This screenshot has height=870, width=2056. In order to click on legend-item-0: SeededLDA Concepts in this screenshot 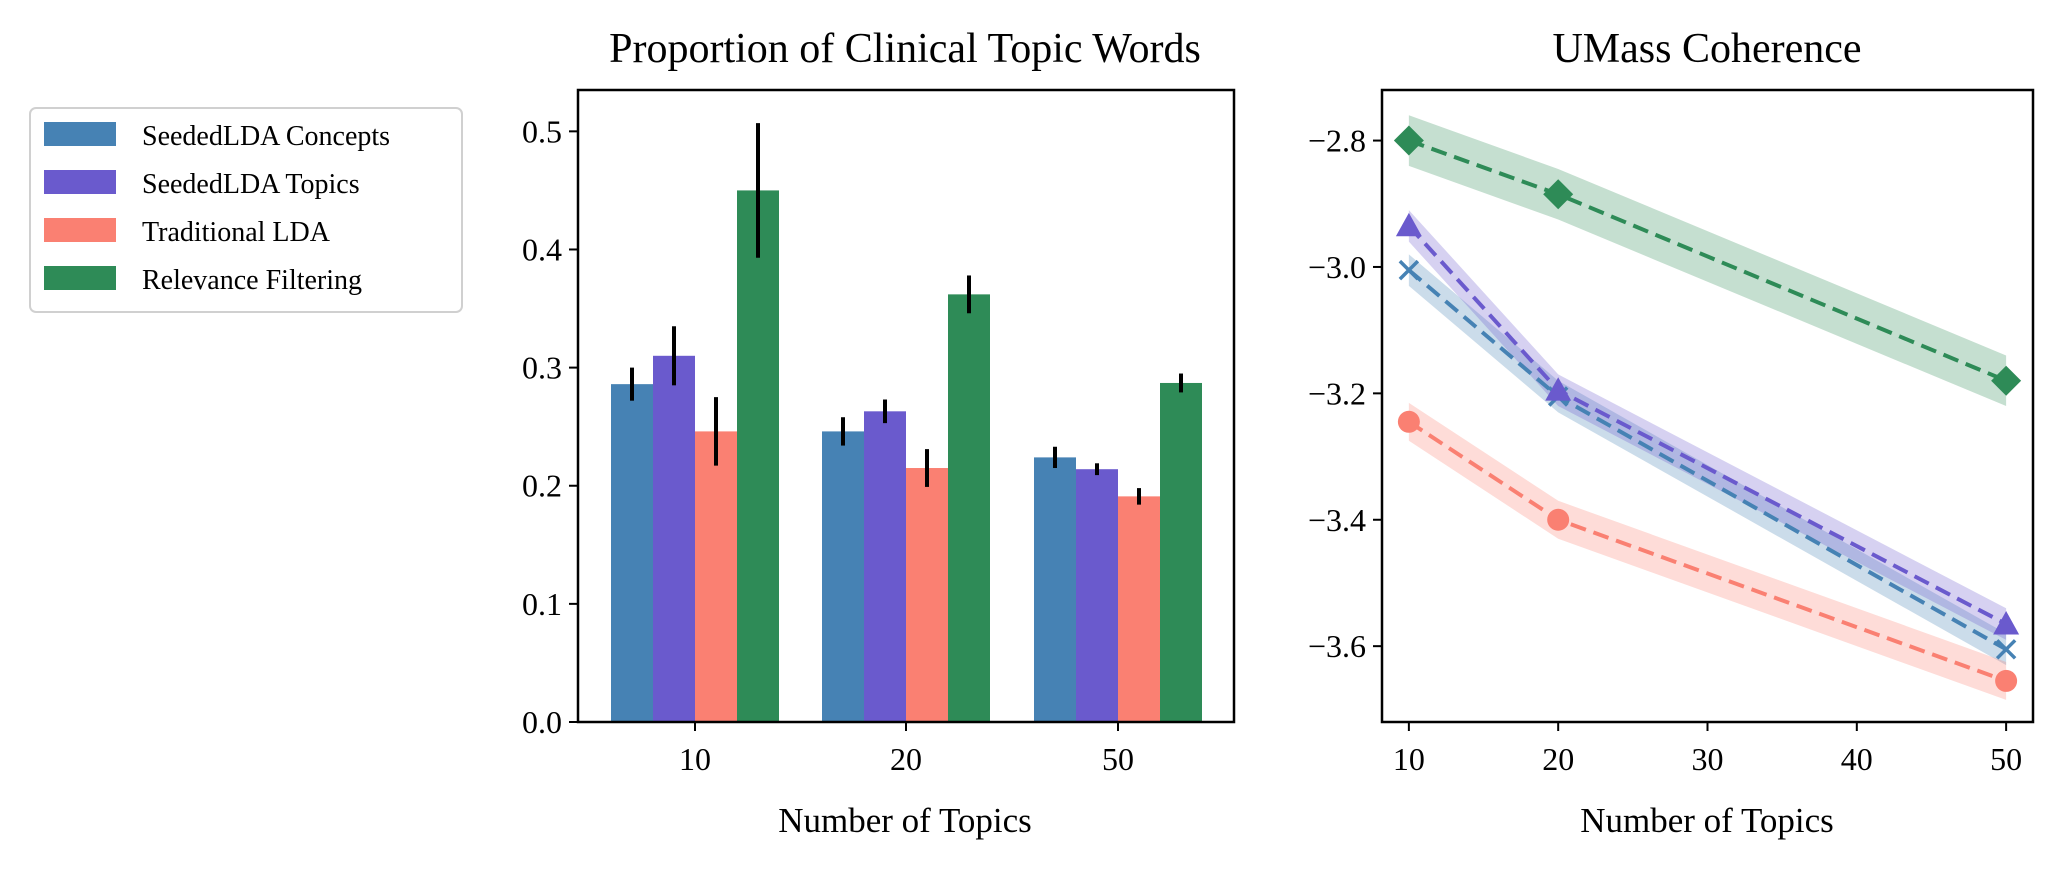, I will do `click(217, 136)`.